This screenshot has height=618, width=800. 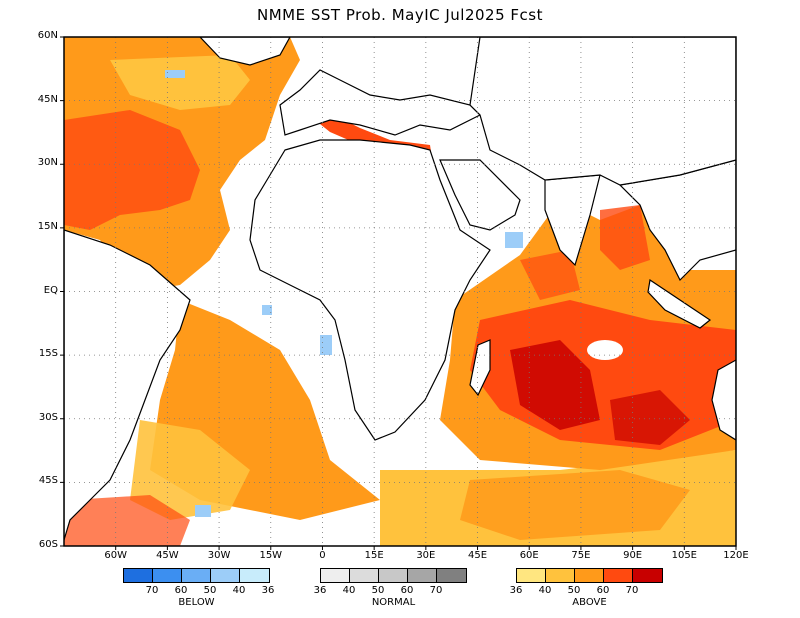 I want to click on longitude-label: 45E, so click(x=478, y=555).